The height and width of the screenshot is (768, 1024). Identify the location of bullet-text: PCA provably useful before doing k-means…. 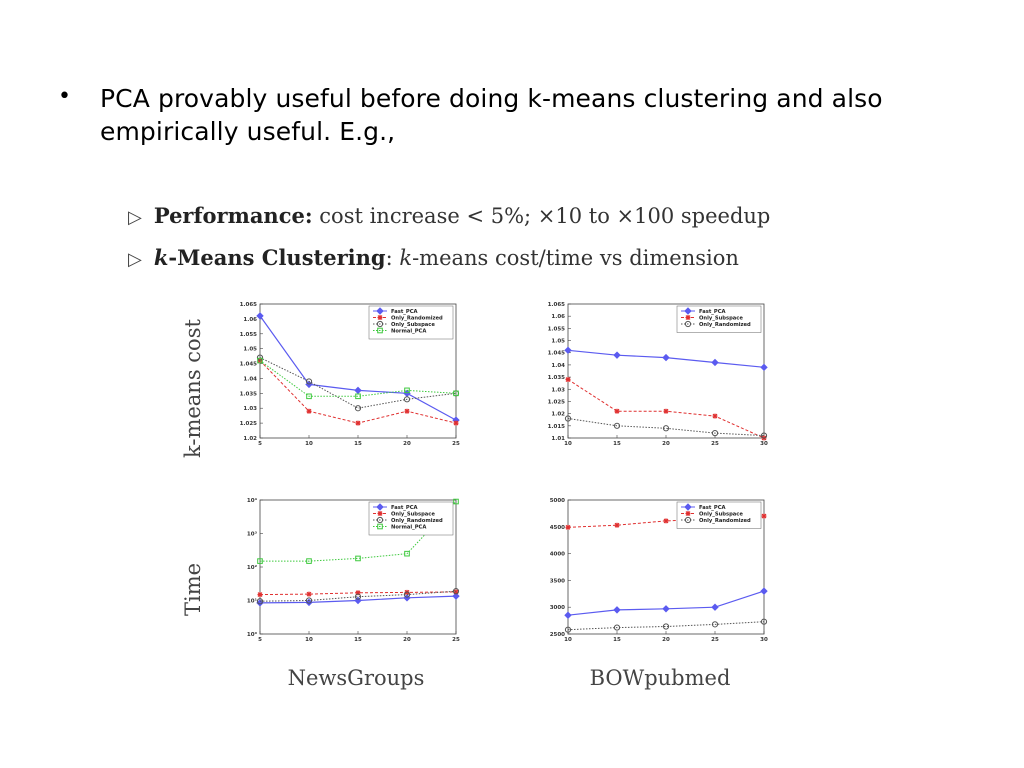
(491, 115).